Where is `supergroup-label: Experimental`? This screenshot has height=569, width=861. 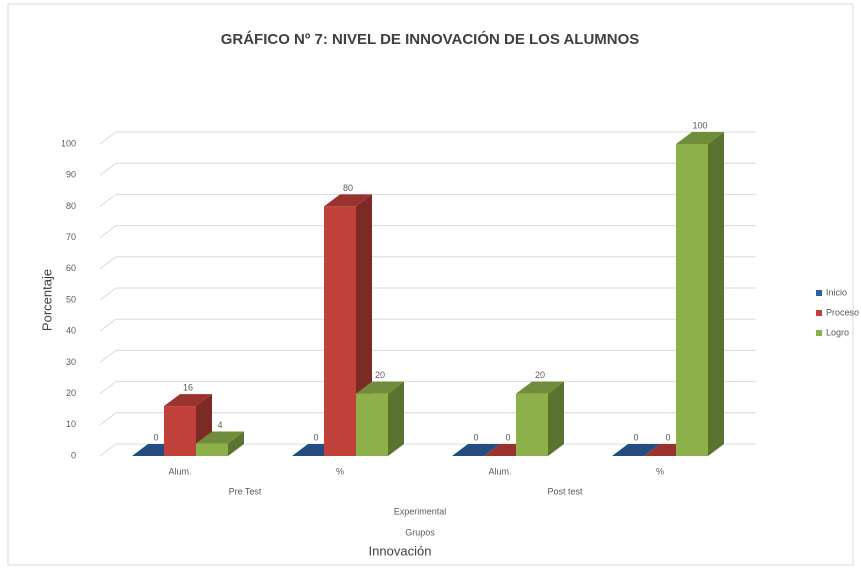 supergroup-label: Experimental is located at coordinates (420, 511).